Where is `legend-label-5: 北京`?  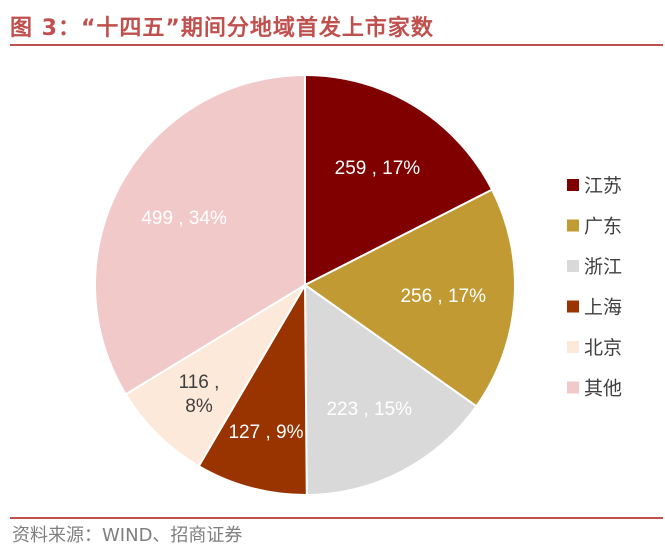
legend-label-5: 北京 is located at coordinates (603, 348).